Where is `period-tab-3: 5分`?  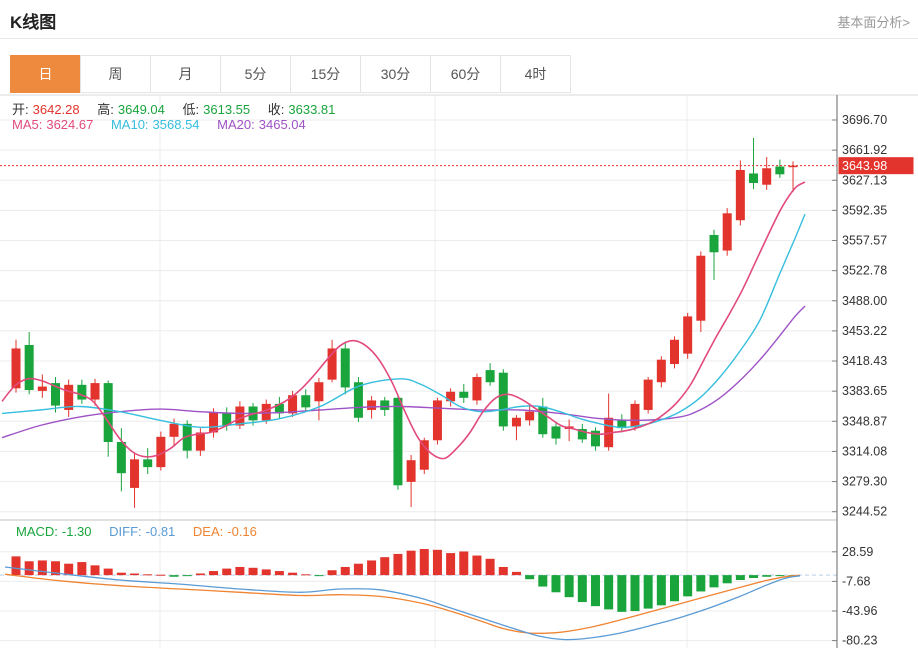 period-tab-3: 5分 is located at coordinates (255, 74).